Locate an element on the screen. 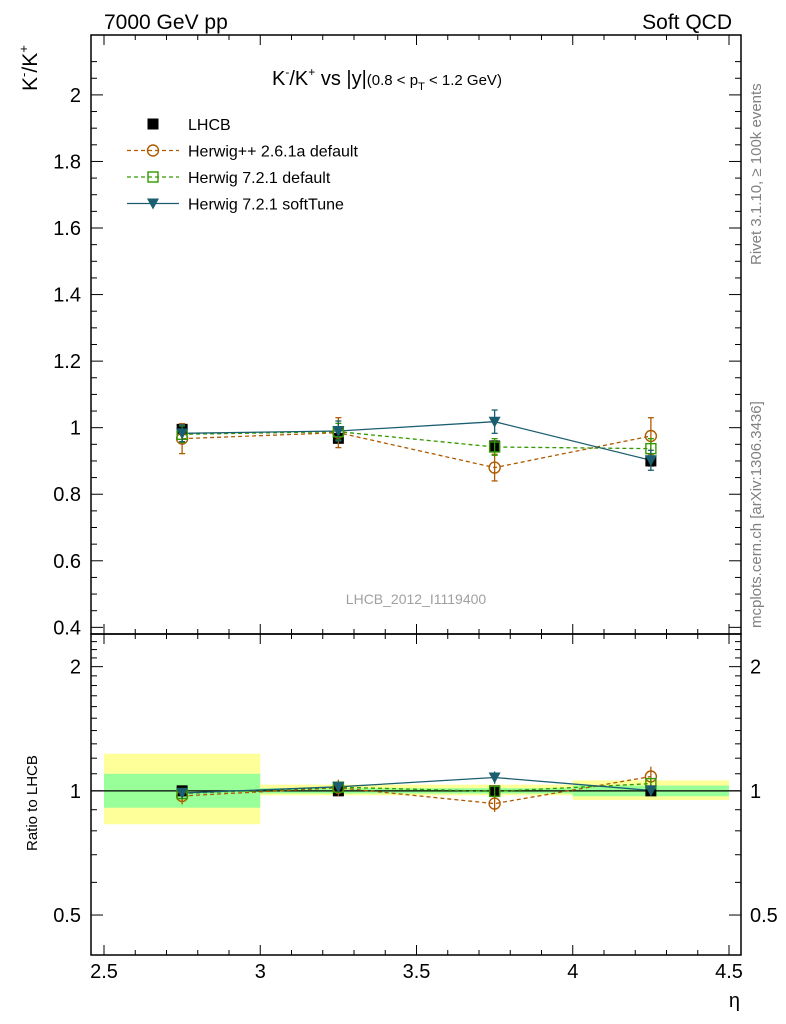 This screenshot has height=1024, width=786. y-tick-label: 0.6 is located at coordinates (67, 562).